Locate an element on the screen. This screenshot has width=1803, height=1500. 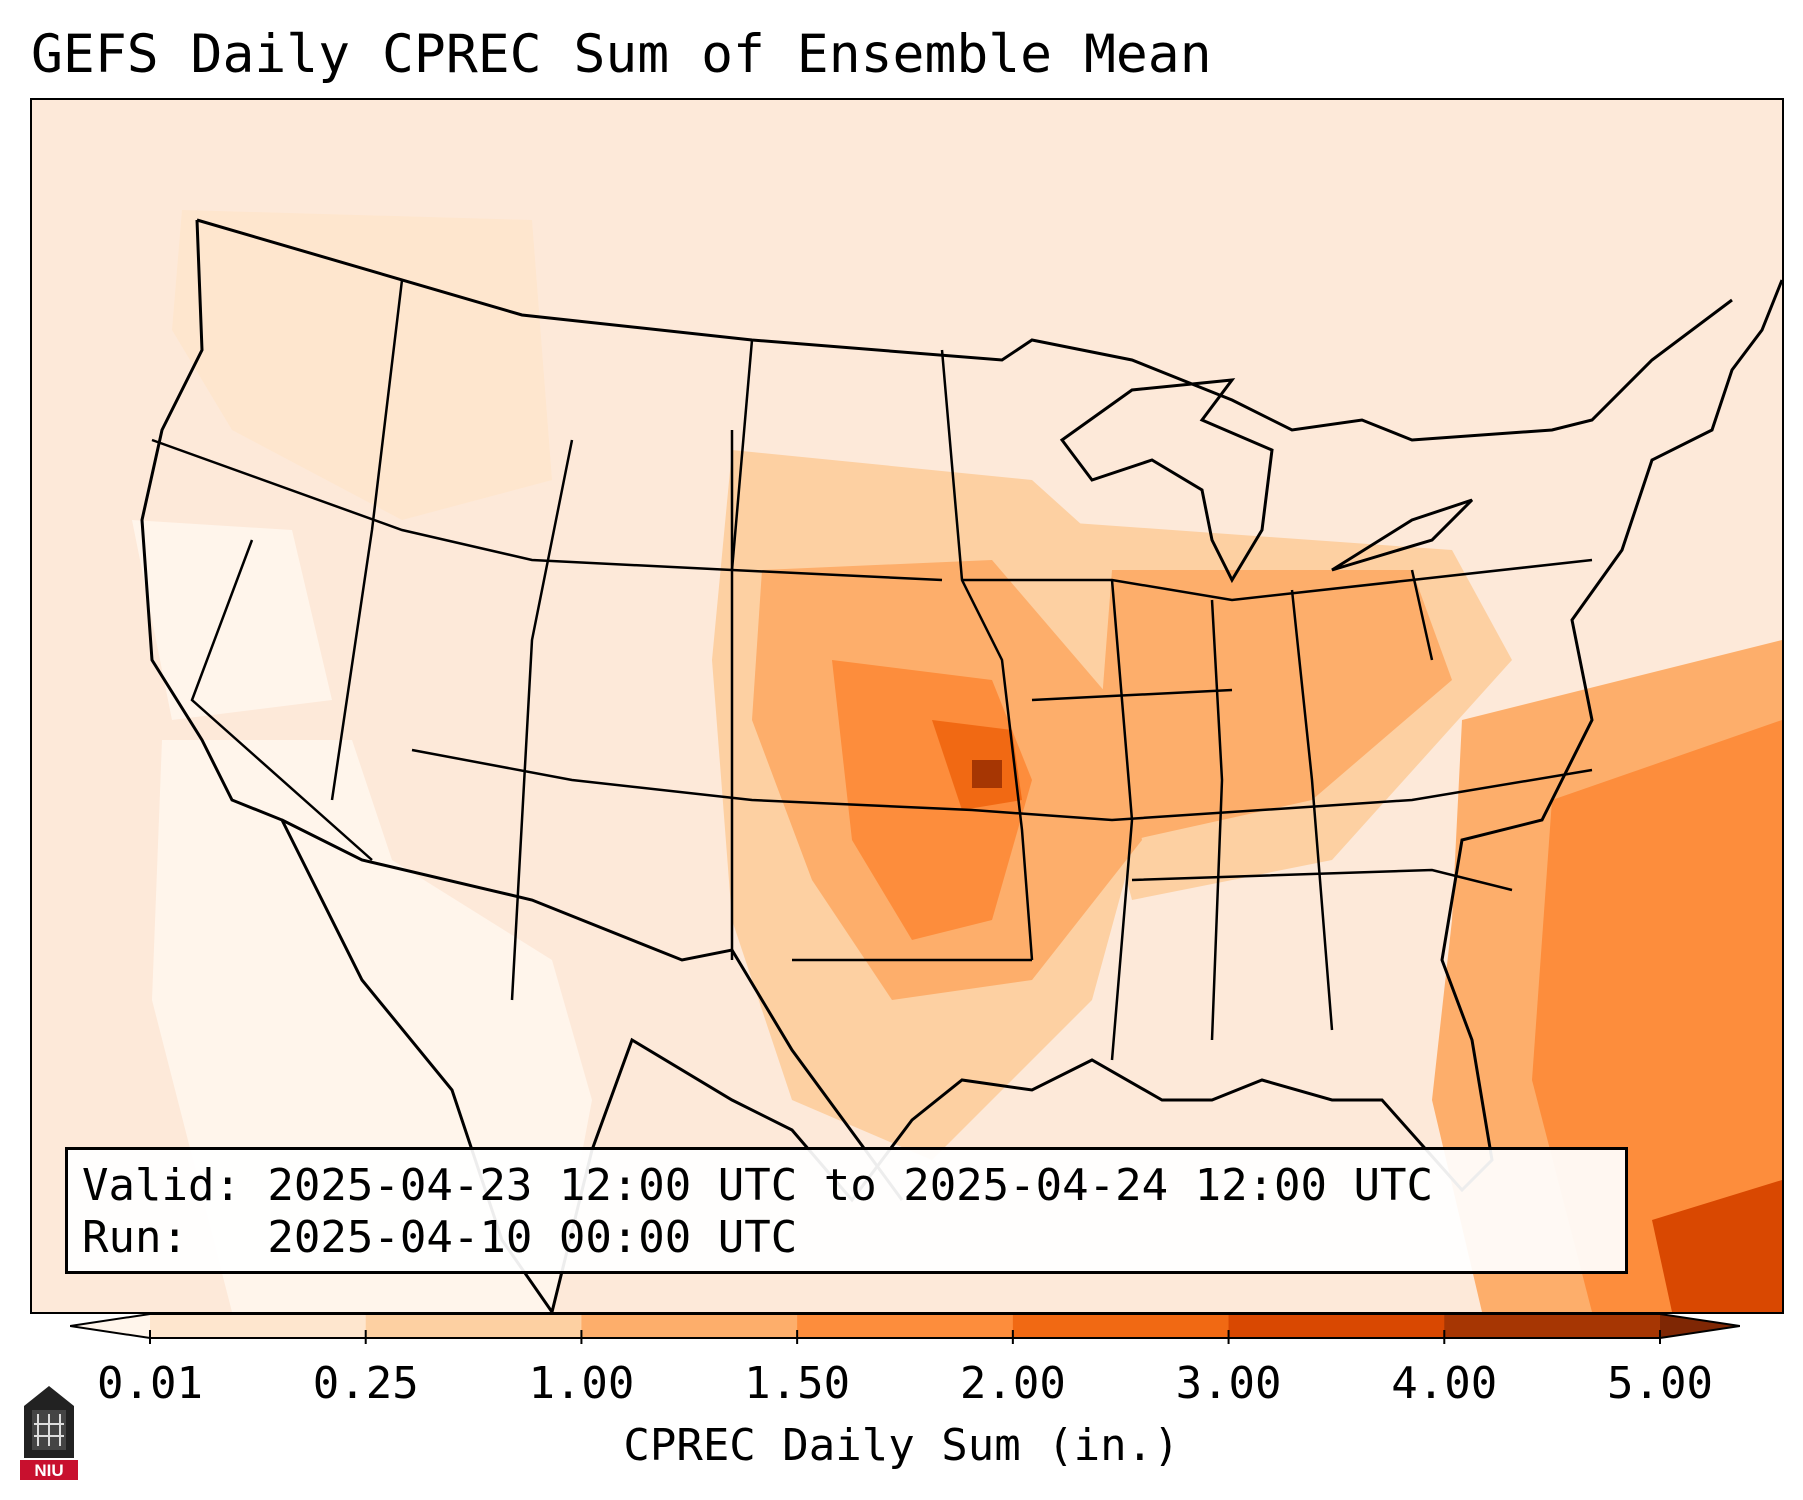
rain-core-ohio-valley is located at coordinates (1277, 705).